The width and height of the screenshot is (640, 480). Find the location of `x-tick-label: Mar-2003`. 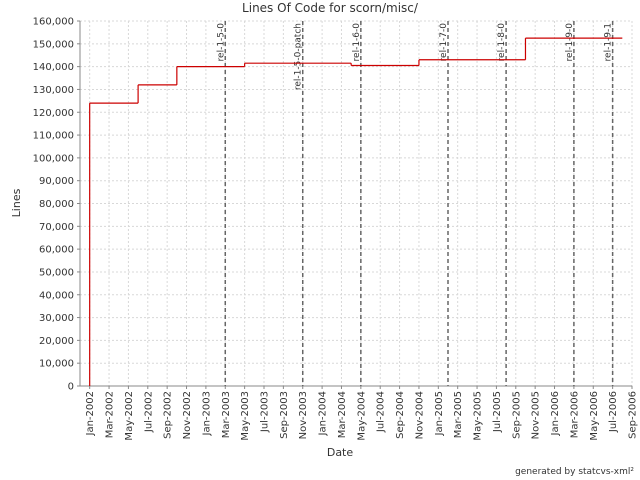

x-tick-label: Mar-2003 is located at coordinates (226, 414).